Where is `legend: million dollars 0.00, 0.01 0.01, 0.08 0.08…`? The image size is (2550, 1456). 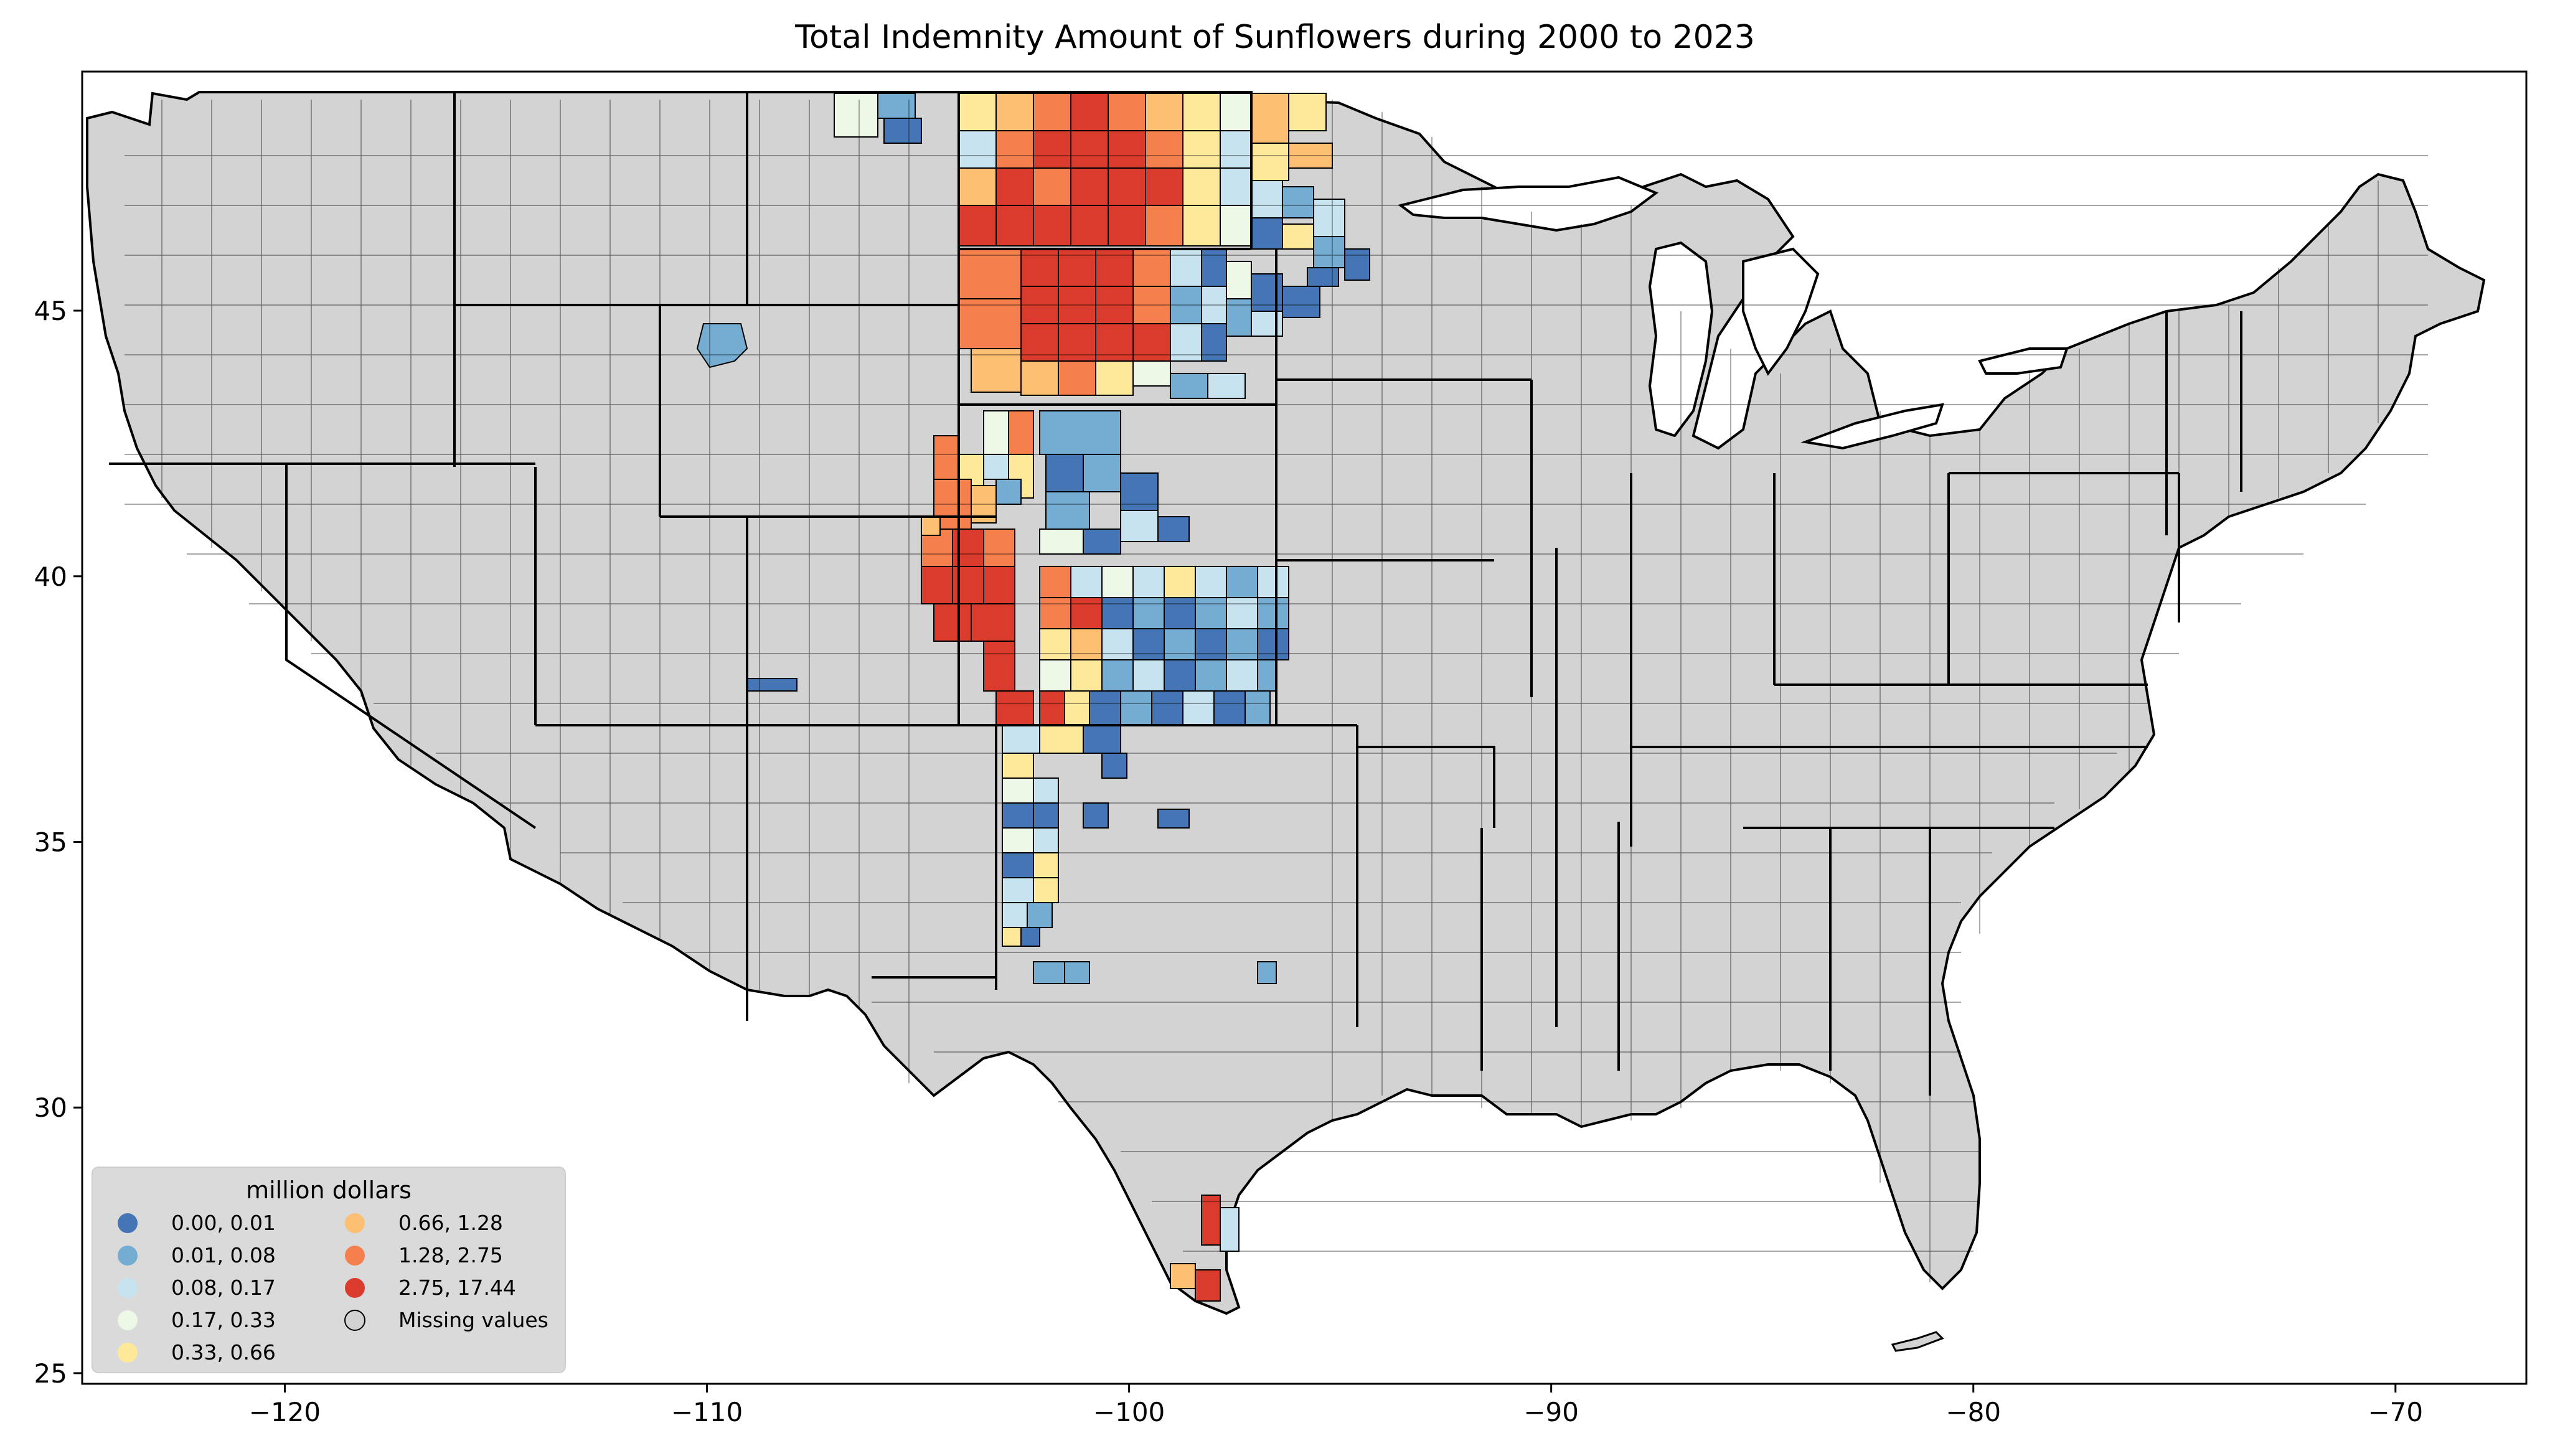 legend: million dollars 0.00, 0.01 0.01, 0.08 0.08… is located at coordinates (329, 1270).